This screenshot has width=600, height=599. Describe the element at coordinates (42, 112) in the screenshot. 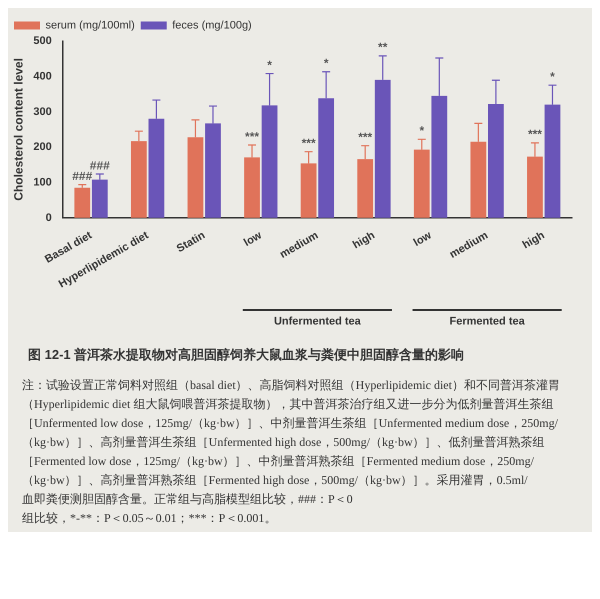

I see `y-tick-label: 300` at that location.